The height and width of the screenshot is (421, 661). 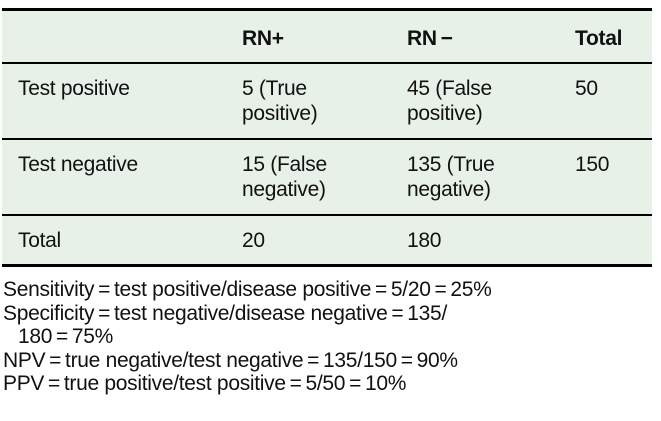 I want to click on table-header-row: RN+ RN − Total, so click(x=327, y=36).